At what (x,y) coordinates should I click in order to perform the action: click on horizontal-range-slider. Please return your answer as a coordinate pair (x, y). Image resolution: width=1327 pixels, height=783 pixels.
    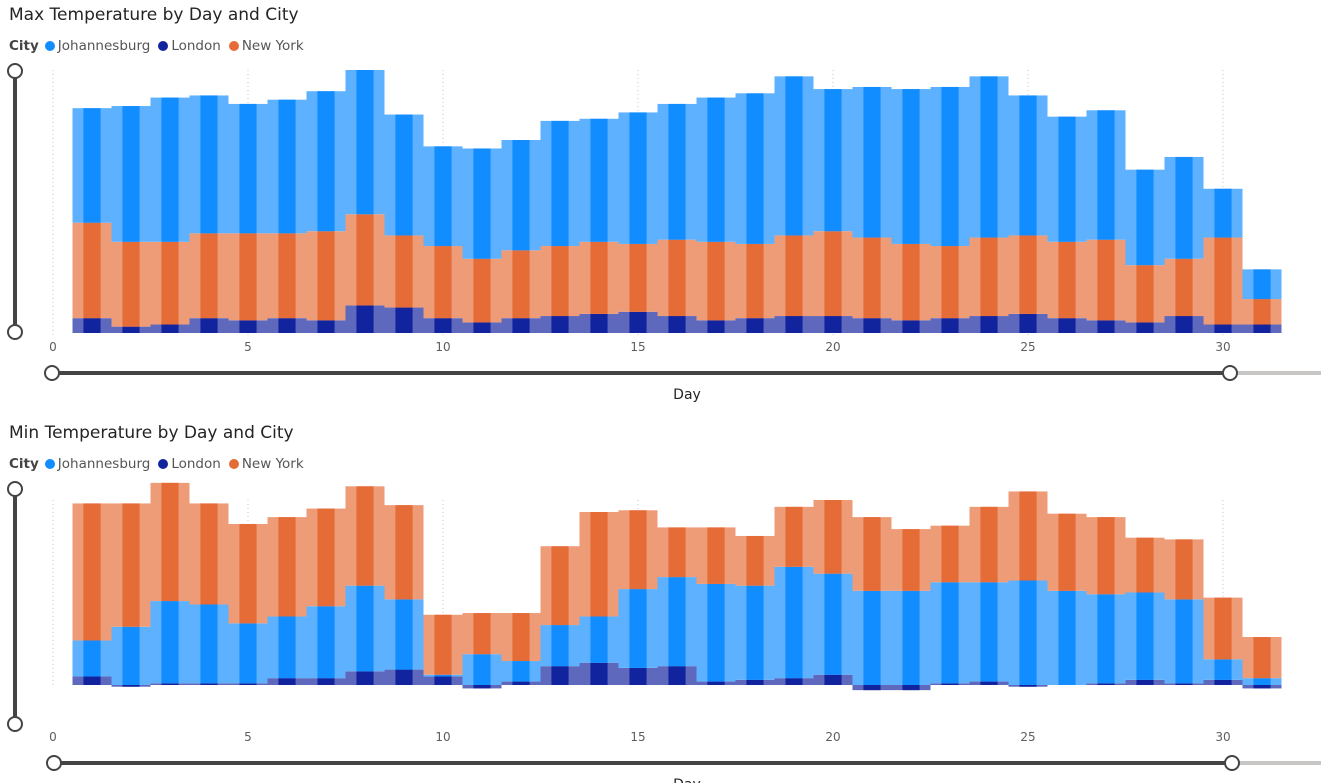
    Looking at the image, I should click on (683, 763).